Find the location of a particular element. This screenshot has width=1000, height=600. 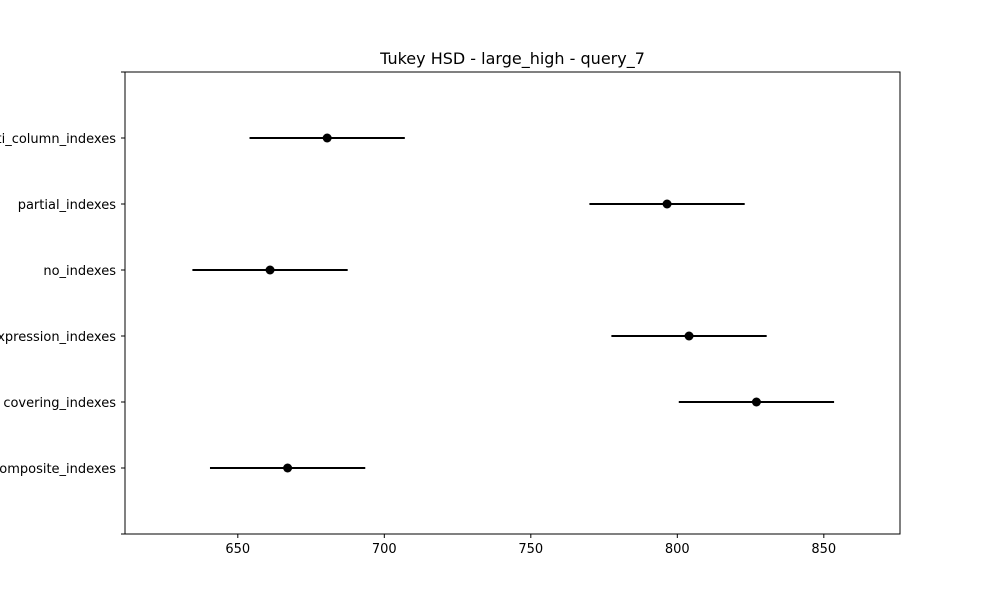

y-tick-label: multi_column_indexes is located at coordinates (58, 139).